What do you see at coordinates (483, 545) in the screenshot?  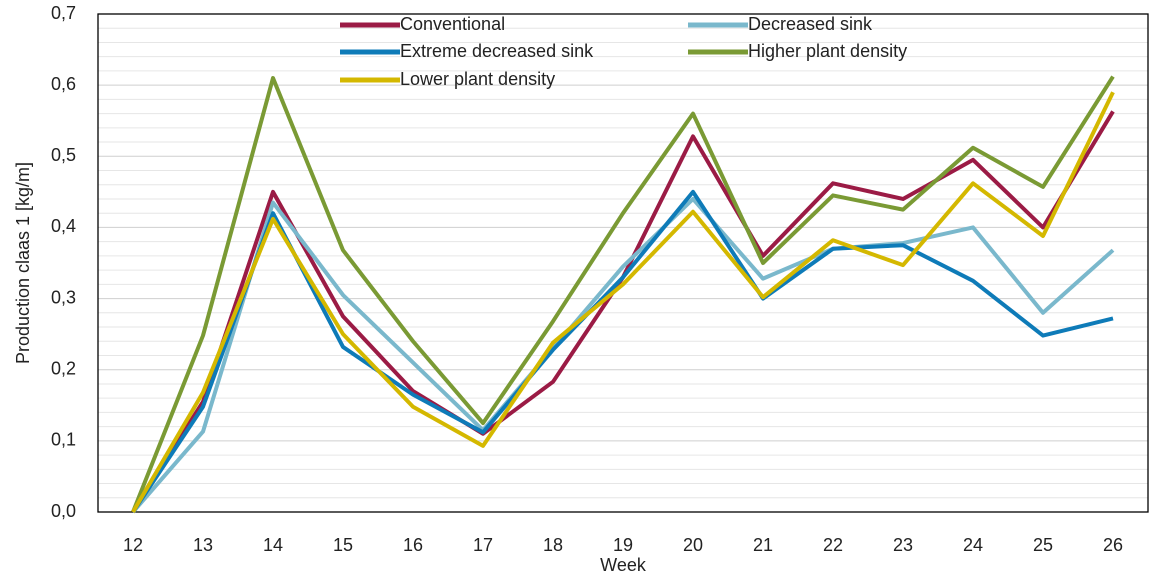 I see `x-tick-label: 17` at bounding box center [483, 545].